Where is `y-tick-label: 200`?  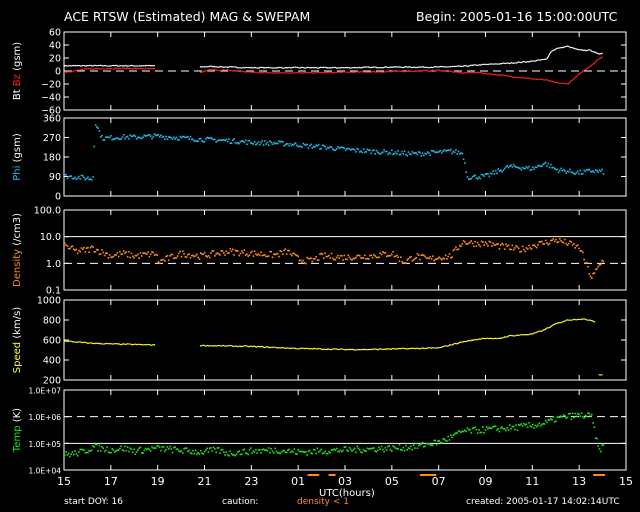 y-tick-label: 200 is located at coordinates (52, 381).